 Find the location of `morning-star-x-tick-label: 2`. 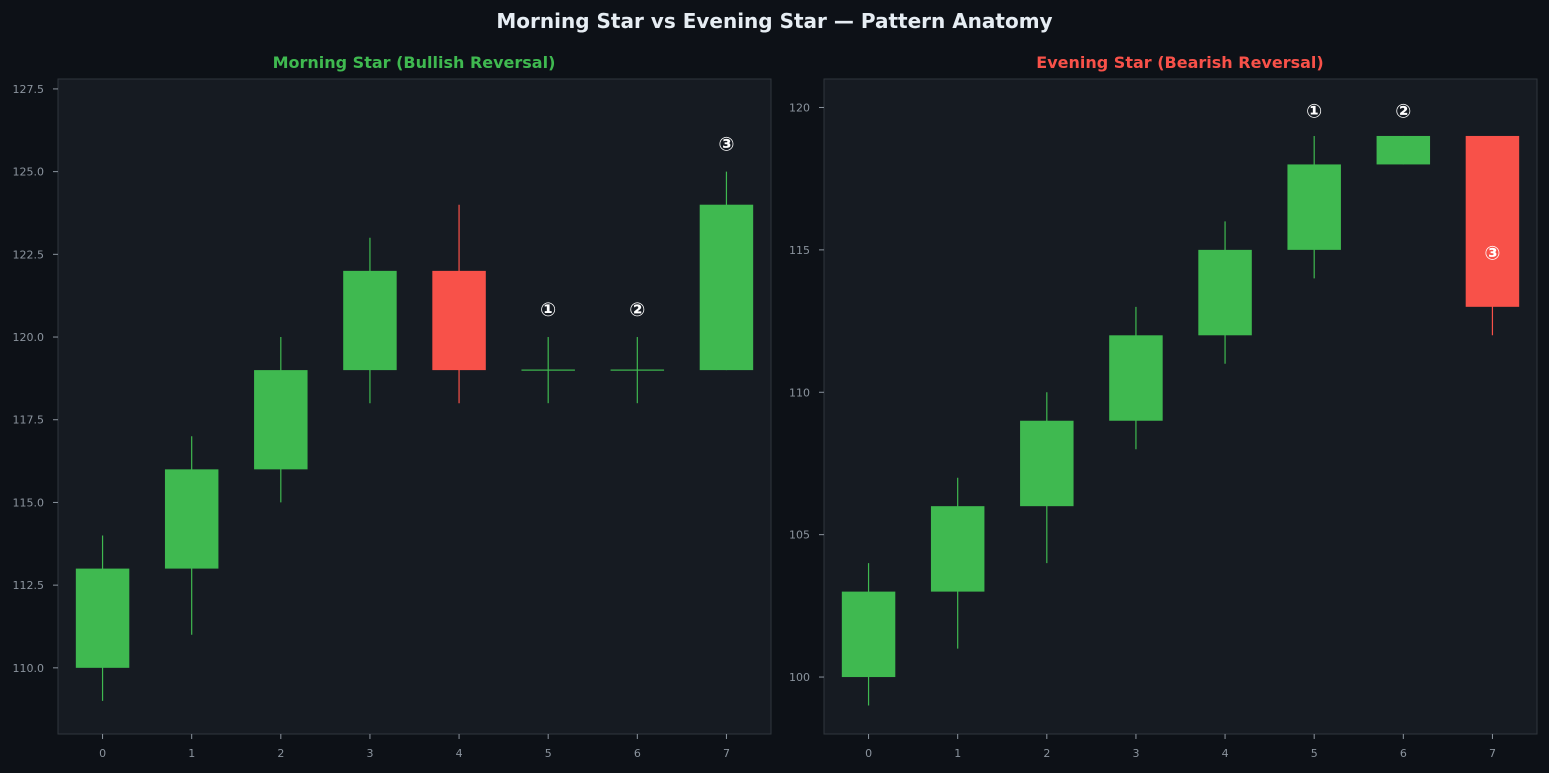

morning-star-x-tick-label: 2 is located at coordinates (280, 753).